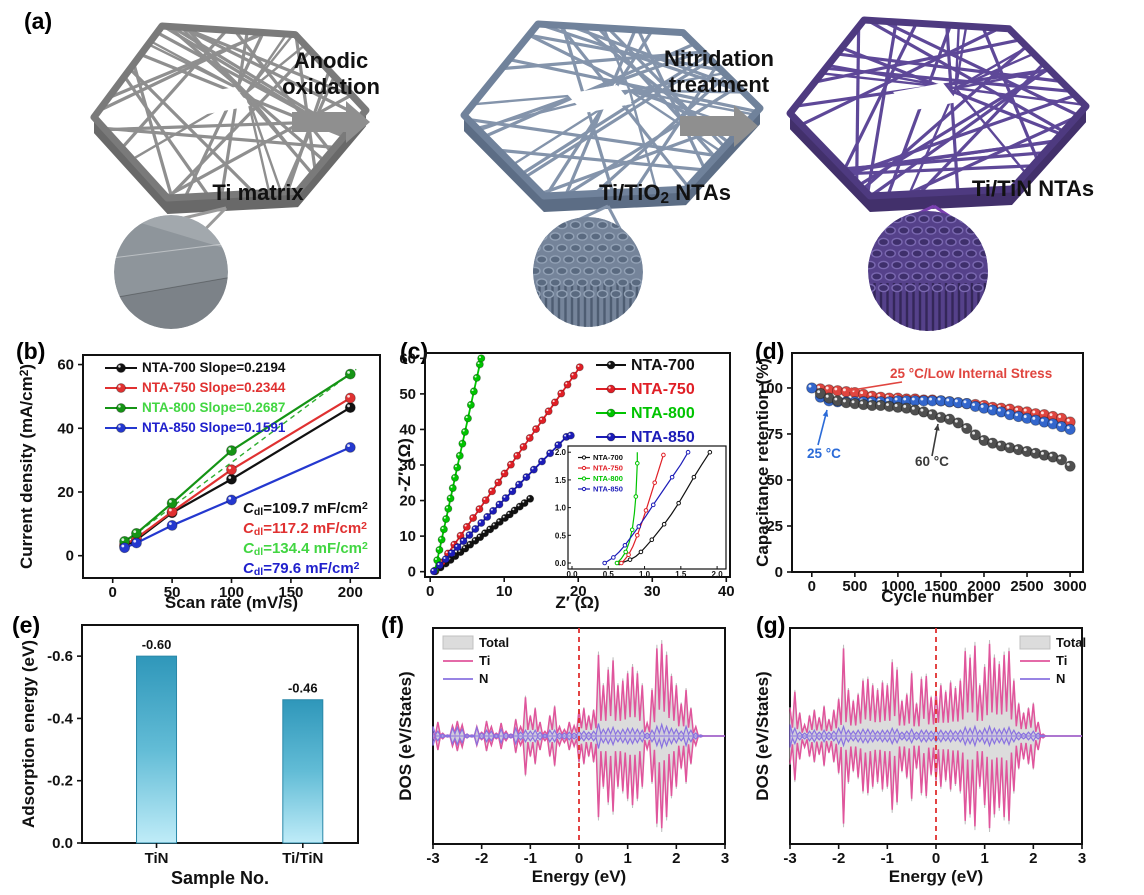 This screenshot has height=895, width=1144. What do you see at coordinates (38, 21) in the screenshot?
I see `panel-label-a: (a)` at bounding box center [38, 21].